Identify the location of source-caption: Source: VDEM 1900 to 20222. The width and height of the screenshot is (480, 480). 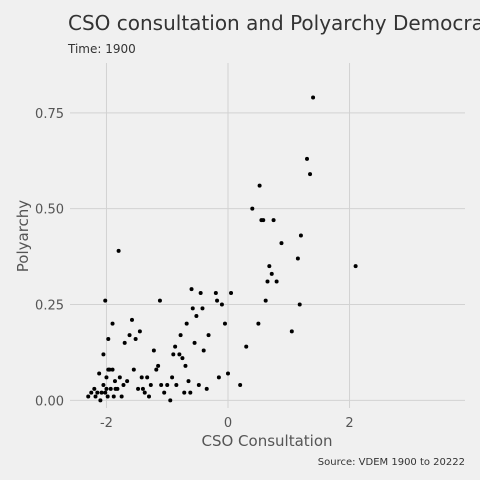
(391, 462).